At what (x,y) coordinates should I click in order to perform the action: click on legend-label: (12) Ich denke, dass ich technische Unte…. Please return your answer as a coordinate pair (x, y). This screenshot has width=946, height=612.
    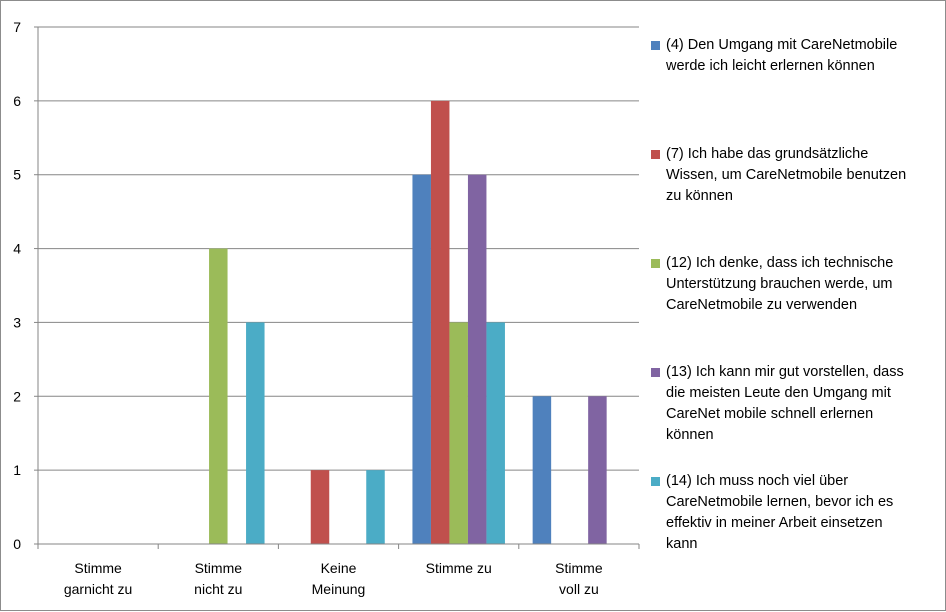
    Looking at the image, I should click on (780, 284).